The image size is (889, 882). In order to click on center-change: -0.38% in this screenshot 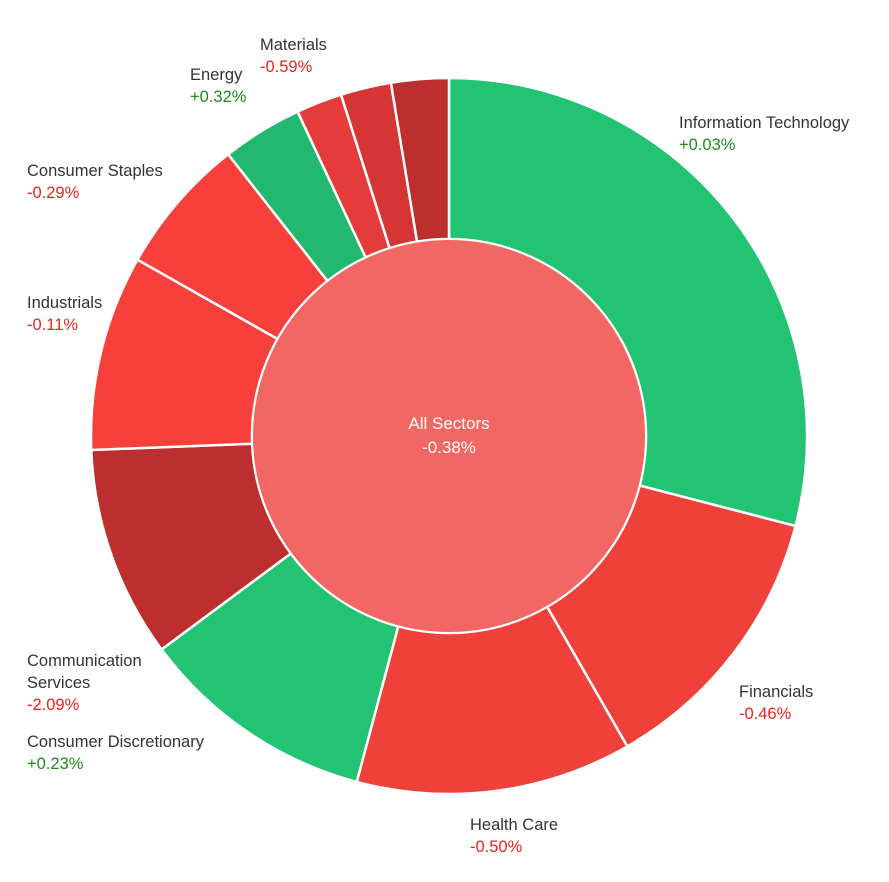, I will do `click(449, 447)`.